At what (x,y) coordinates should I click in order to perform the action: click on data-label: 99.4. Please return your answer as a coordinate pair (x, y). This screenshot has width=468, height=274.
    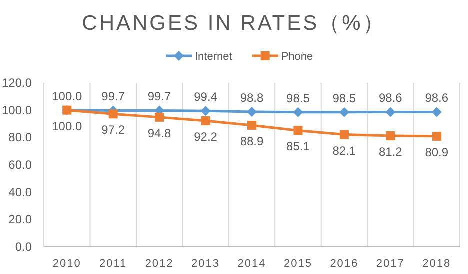
    Looking at the image, I should click on (206, 97).